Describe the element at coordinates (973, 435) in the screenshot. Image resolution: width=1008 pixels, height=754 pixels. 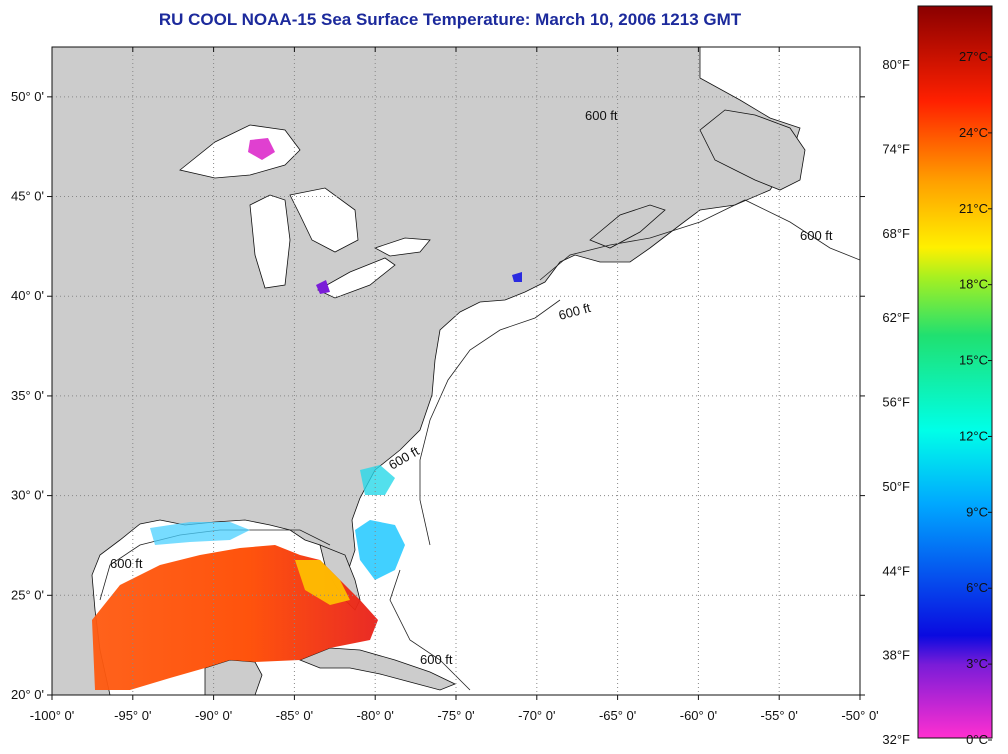
I see `colorbar-c-label: 12°C` at that location.